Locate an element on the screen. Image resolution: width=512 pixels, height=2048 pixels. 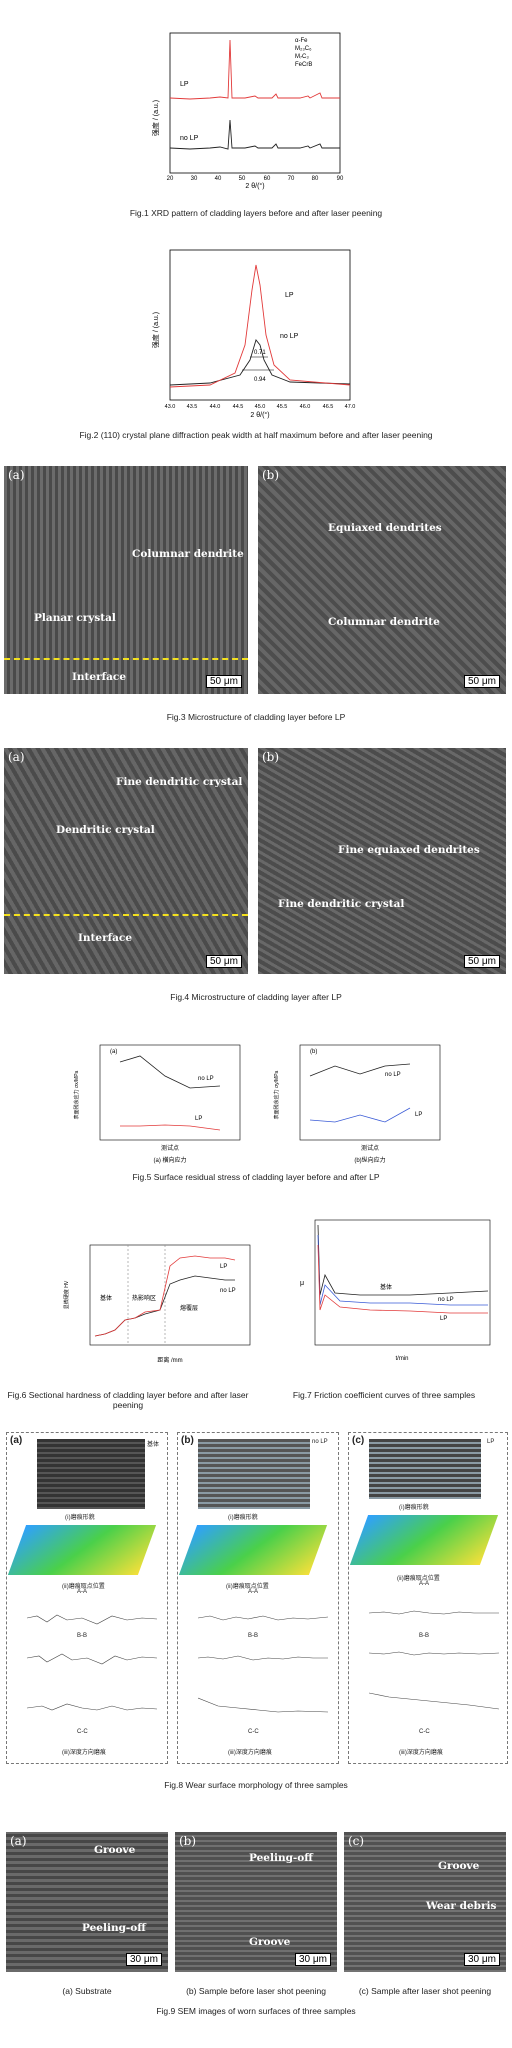
fig4b-scale: 50 μm is located at coordinates (482, 961).